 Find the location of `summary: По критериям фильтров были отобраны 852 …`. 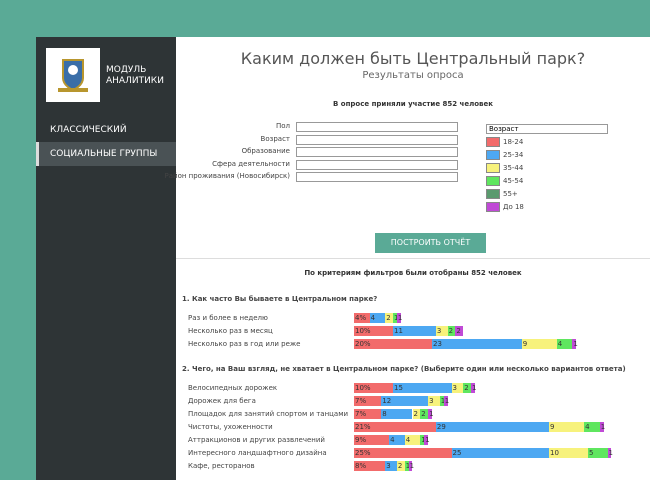

summary: По критериям фильтров были отобраны 852 … is located at coordinates (413, 273).